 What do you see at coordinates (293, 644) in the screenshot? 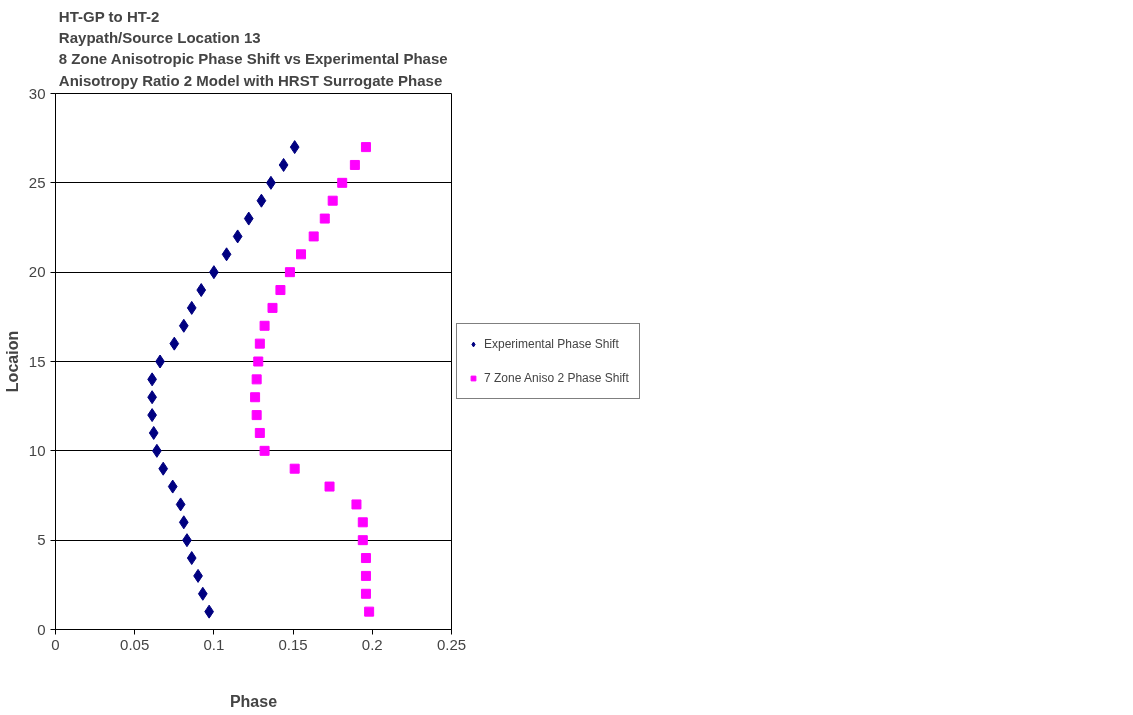
I see `x-tick-label: 0.15` at bounding box center [293, 644].